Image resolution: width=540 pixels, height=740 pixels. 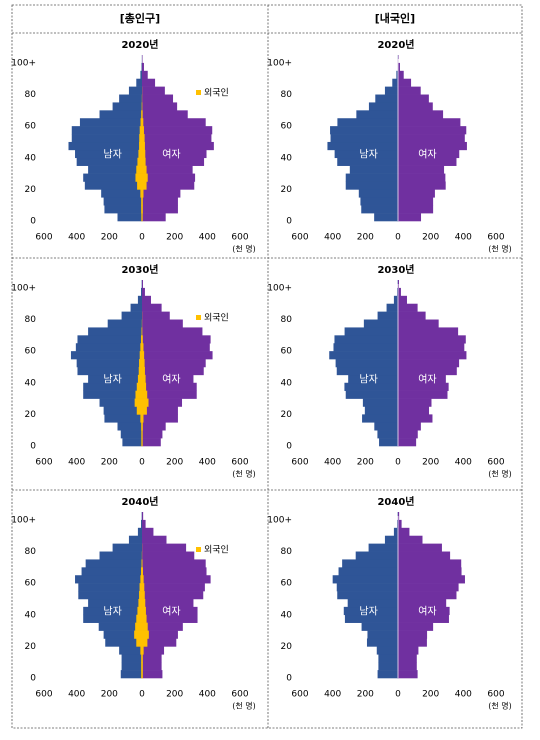 I want to click on y-tick-label: 80, so click(x=287, y=552).